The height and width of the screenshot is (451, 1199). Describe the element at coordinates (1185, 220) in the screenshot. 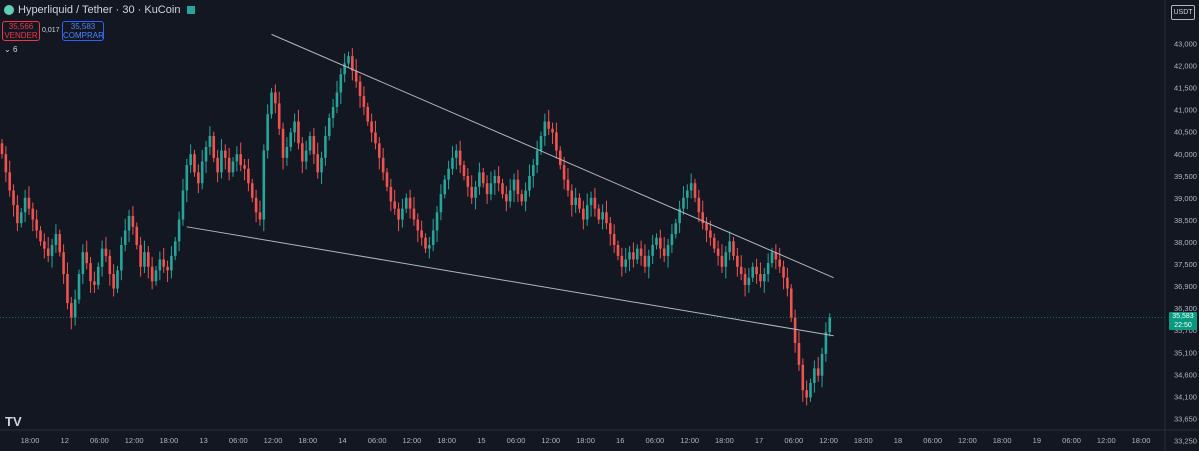

I see `y-tick-label: 38,500` at that location.